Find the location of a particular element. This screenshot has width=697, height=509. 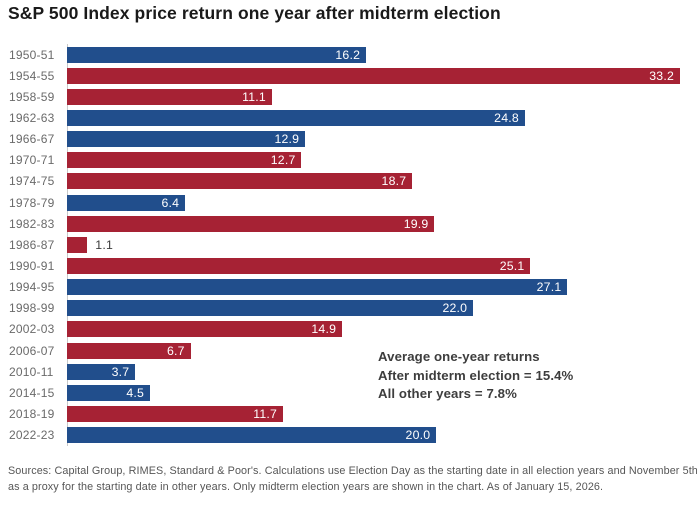

year-label: 1978-79 is located at coordinates (32, 202).